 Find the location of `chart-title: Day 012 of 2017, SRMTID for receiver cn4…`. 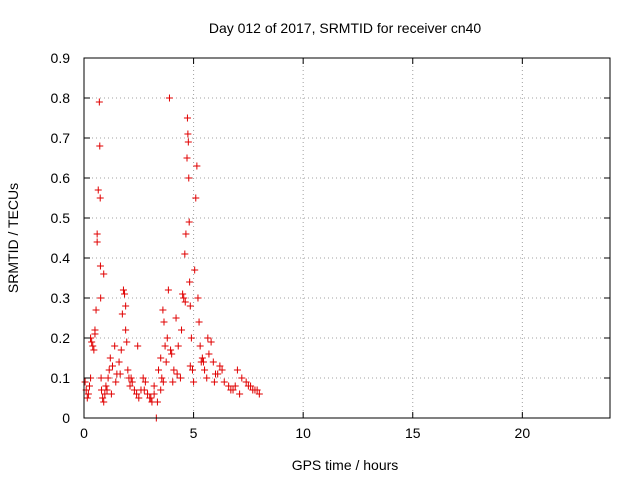

chart-title: Day 012 of 2017, SRMTID for receiver cn4… is located at coordinates (345, 28).